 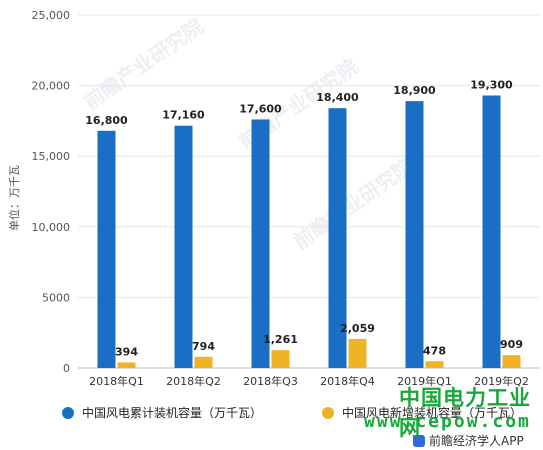 What do you see at coordinates (172, 413) in the screenshot?
I see `legend-label-cumulative: 中国风电累计装机容量（万千瓦）` at bounding box center [172, 413].